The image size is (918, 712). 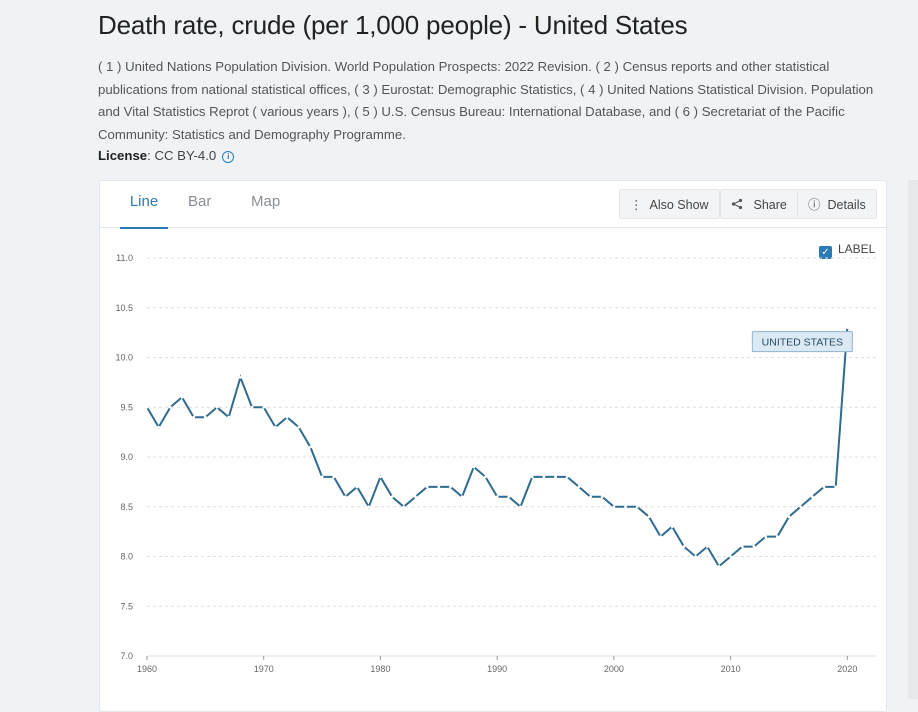 I want to click on label-checkbox: ✓, so click(x=825, y=252).